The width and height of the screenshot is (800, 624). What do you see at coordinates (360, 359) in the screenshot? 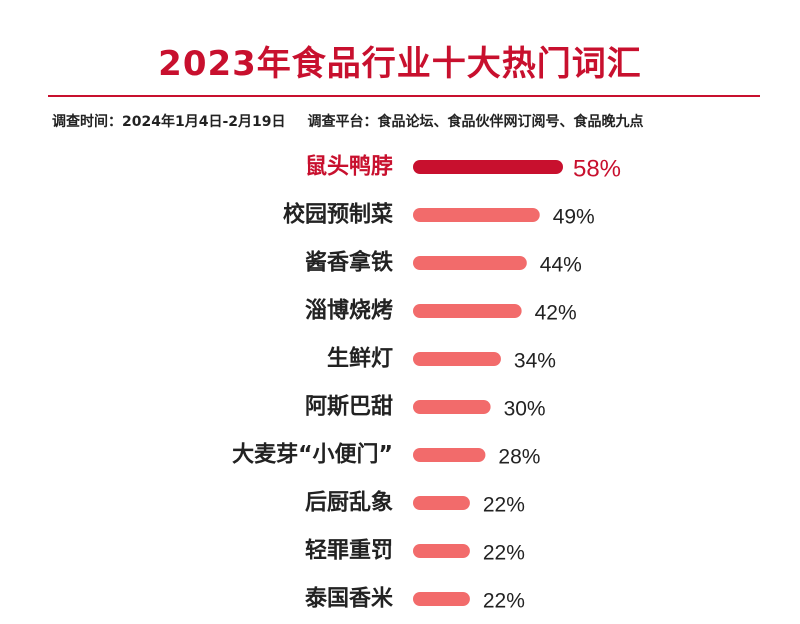
I see `category-label: 生鲜灯` at bounding box center [360, 359].